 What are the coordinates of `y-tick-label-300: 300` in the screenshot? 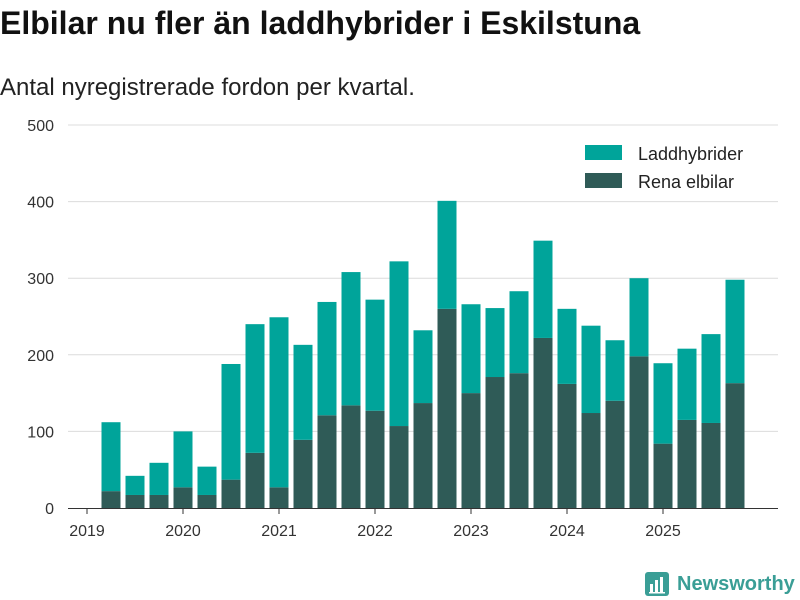 It's located at (40, 279).